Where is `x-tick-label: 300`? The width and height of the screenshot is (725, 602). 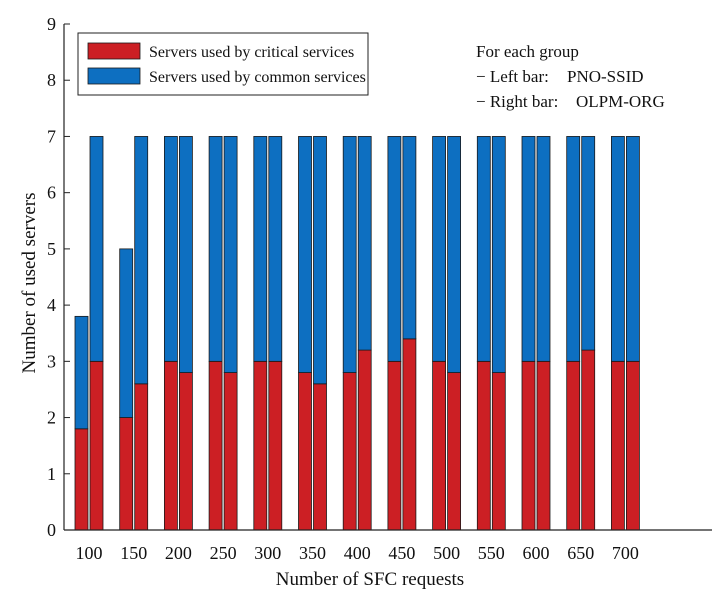 x-tick-label: 300 is located at coordinates (267, 553).